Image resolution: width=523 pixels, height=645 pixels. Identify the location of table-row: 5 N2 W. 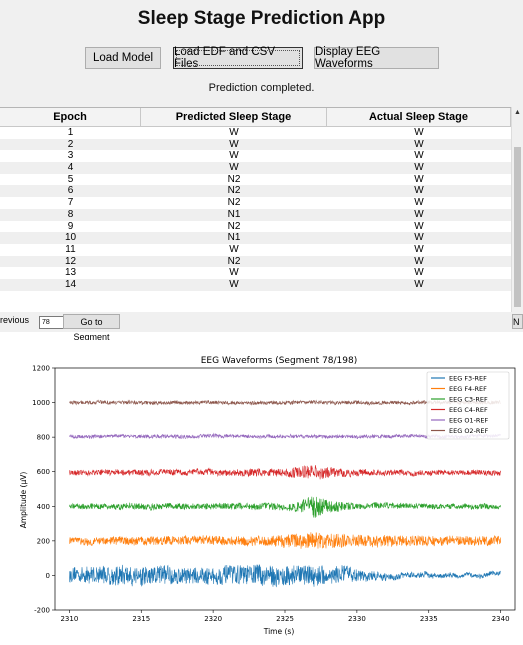
(255, 180).